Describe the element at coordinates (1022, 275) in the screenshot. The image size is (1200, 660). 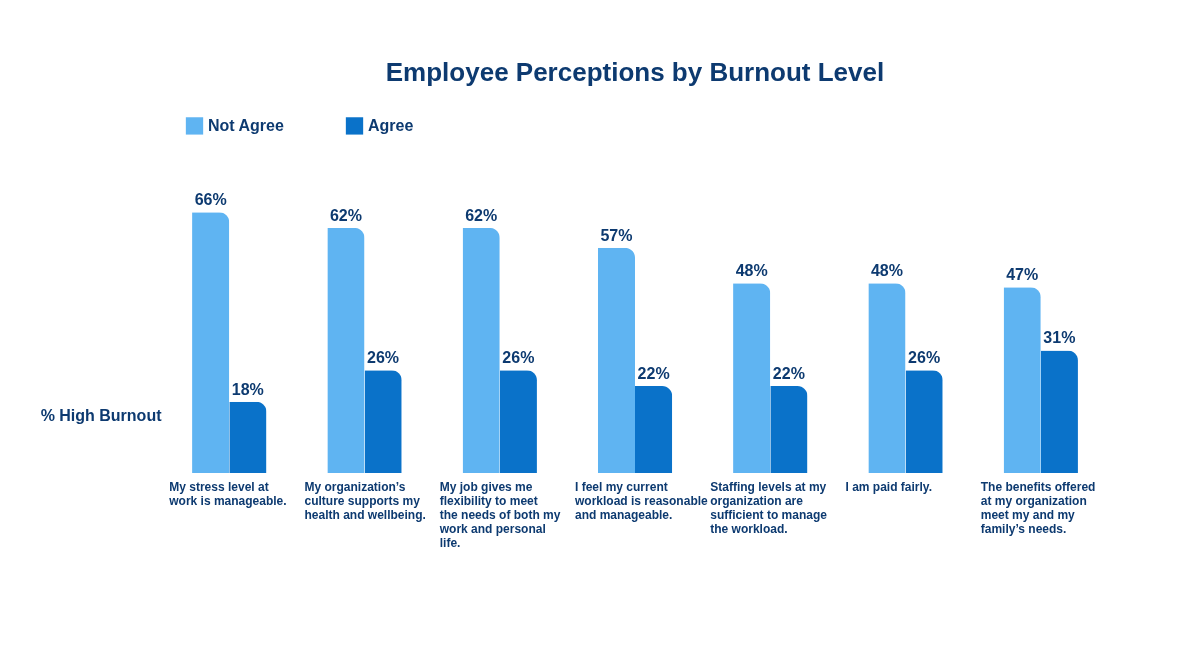
I see `data-label: 47%` at that location.